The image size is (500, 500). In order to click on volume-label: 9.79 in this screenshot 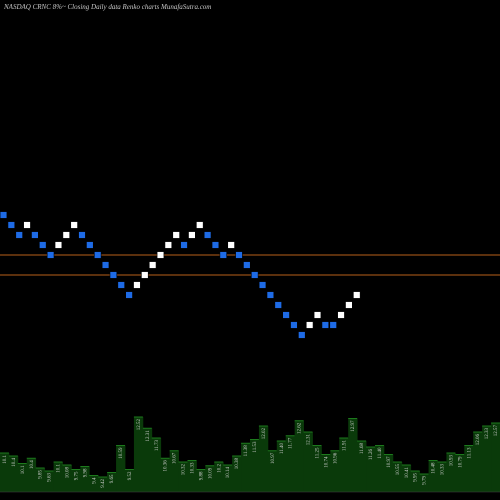, I will do `click(425, 480)`.